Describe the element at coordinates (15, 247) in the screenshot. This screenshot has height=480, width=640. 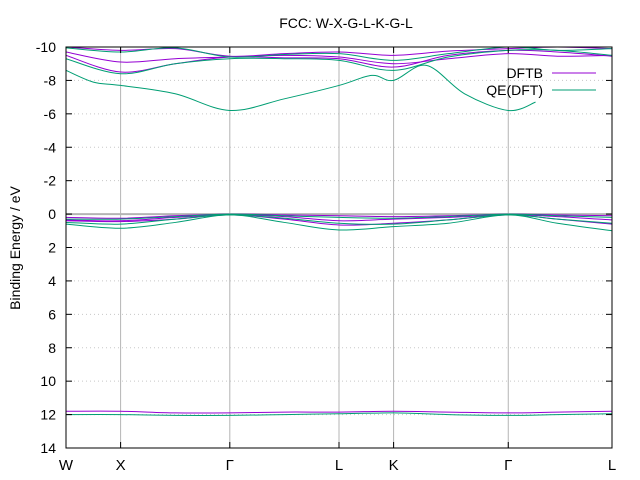
I see `y-axis-label: Binding Energy / eV` at that location.